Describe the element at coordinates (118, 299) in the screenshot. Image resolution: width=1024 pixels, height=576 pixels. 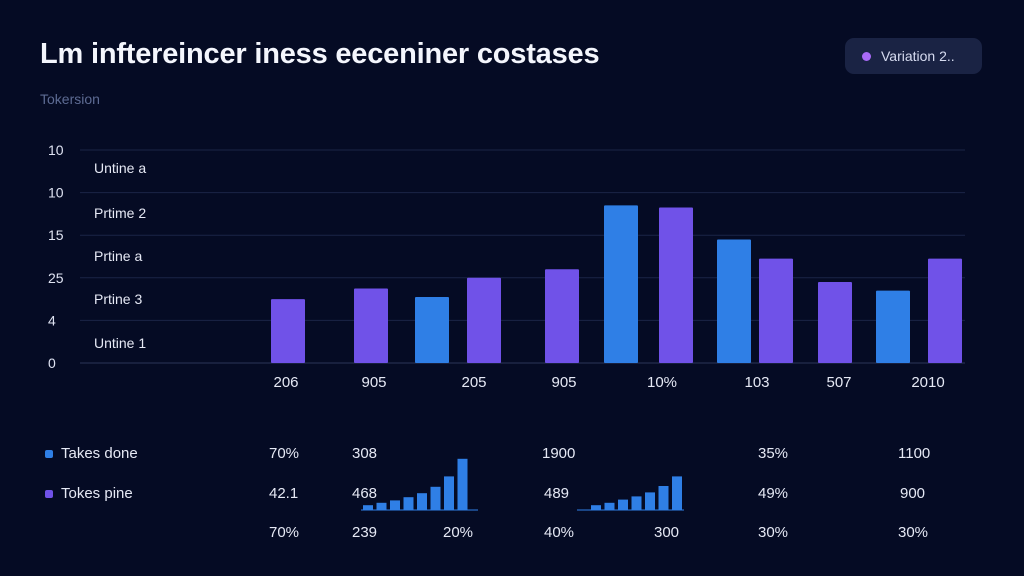
I see `row-label: Prtine 3` at that location.